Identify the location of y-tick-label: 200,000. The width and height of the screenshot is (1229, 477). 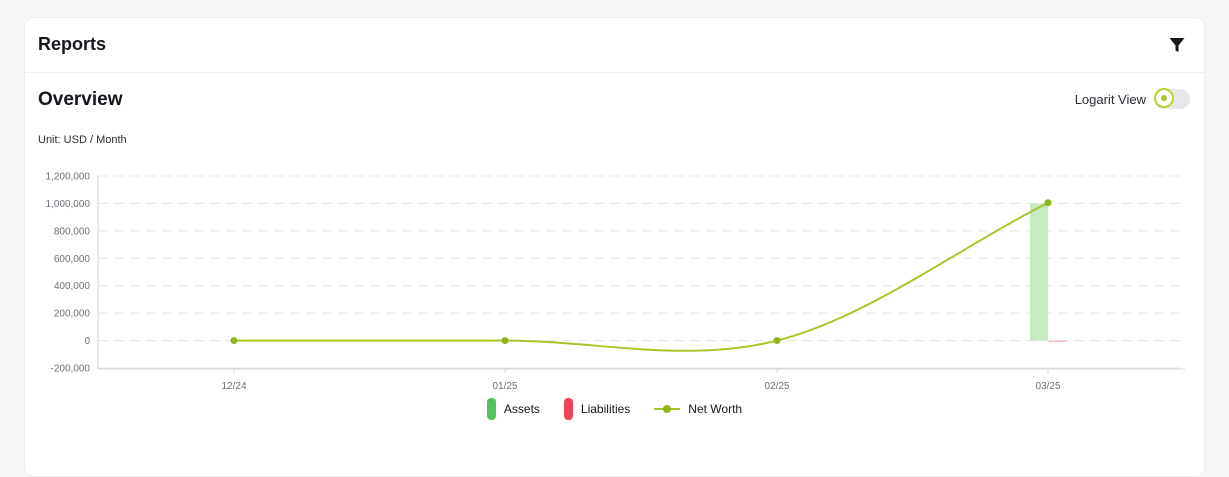
(72, 314).